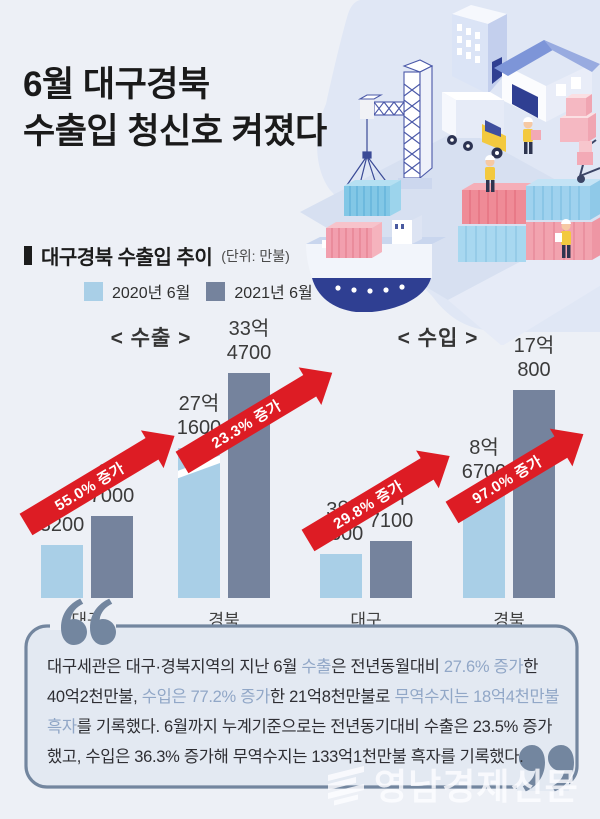 The image size is (600, 819). Describe the element at coordinates (391, 569) in the screenshot. I see `bar-수입-대구-2021` at that location.